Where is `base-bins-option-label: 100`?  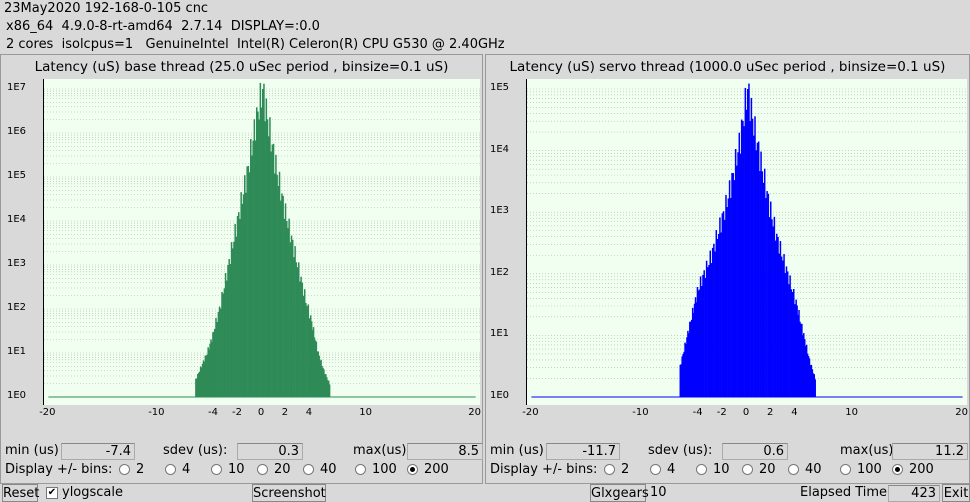 base-bins-option-label: 100 is located at coordinates (384, 469).